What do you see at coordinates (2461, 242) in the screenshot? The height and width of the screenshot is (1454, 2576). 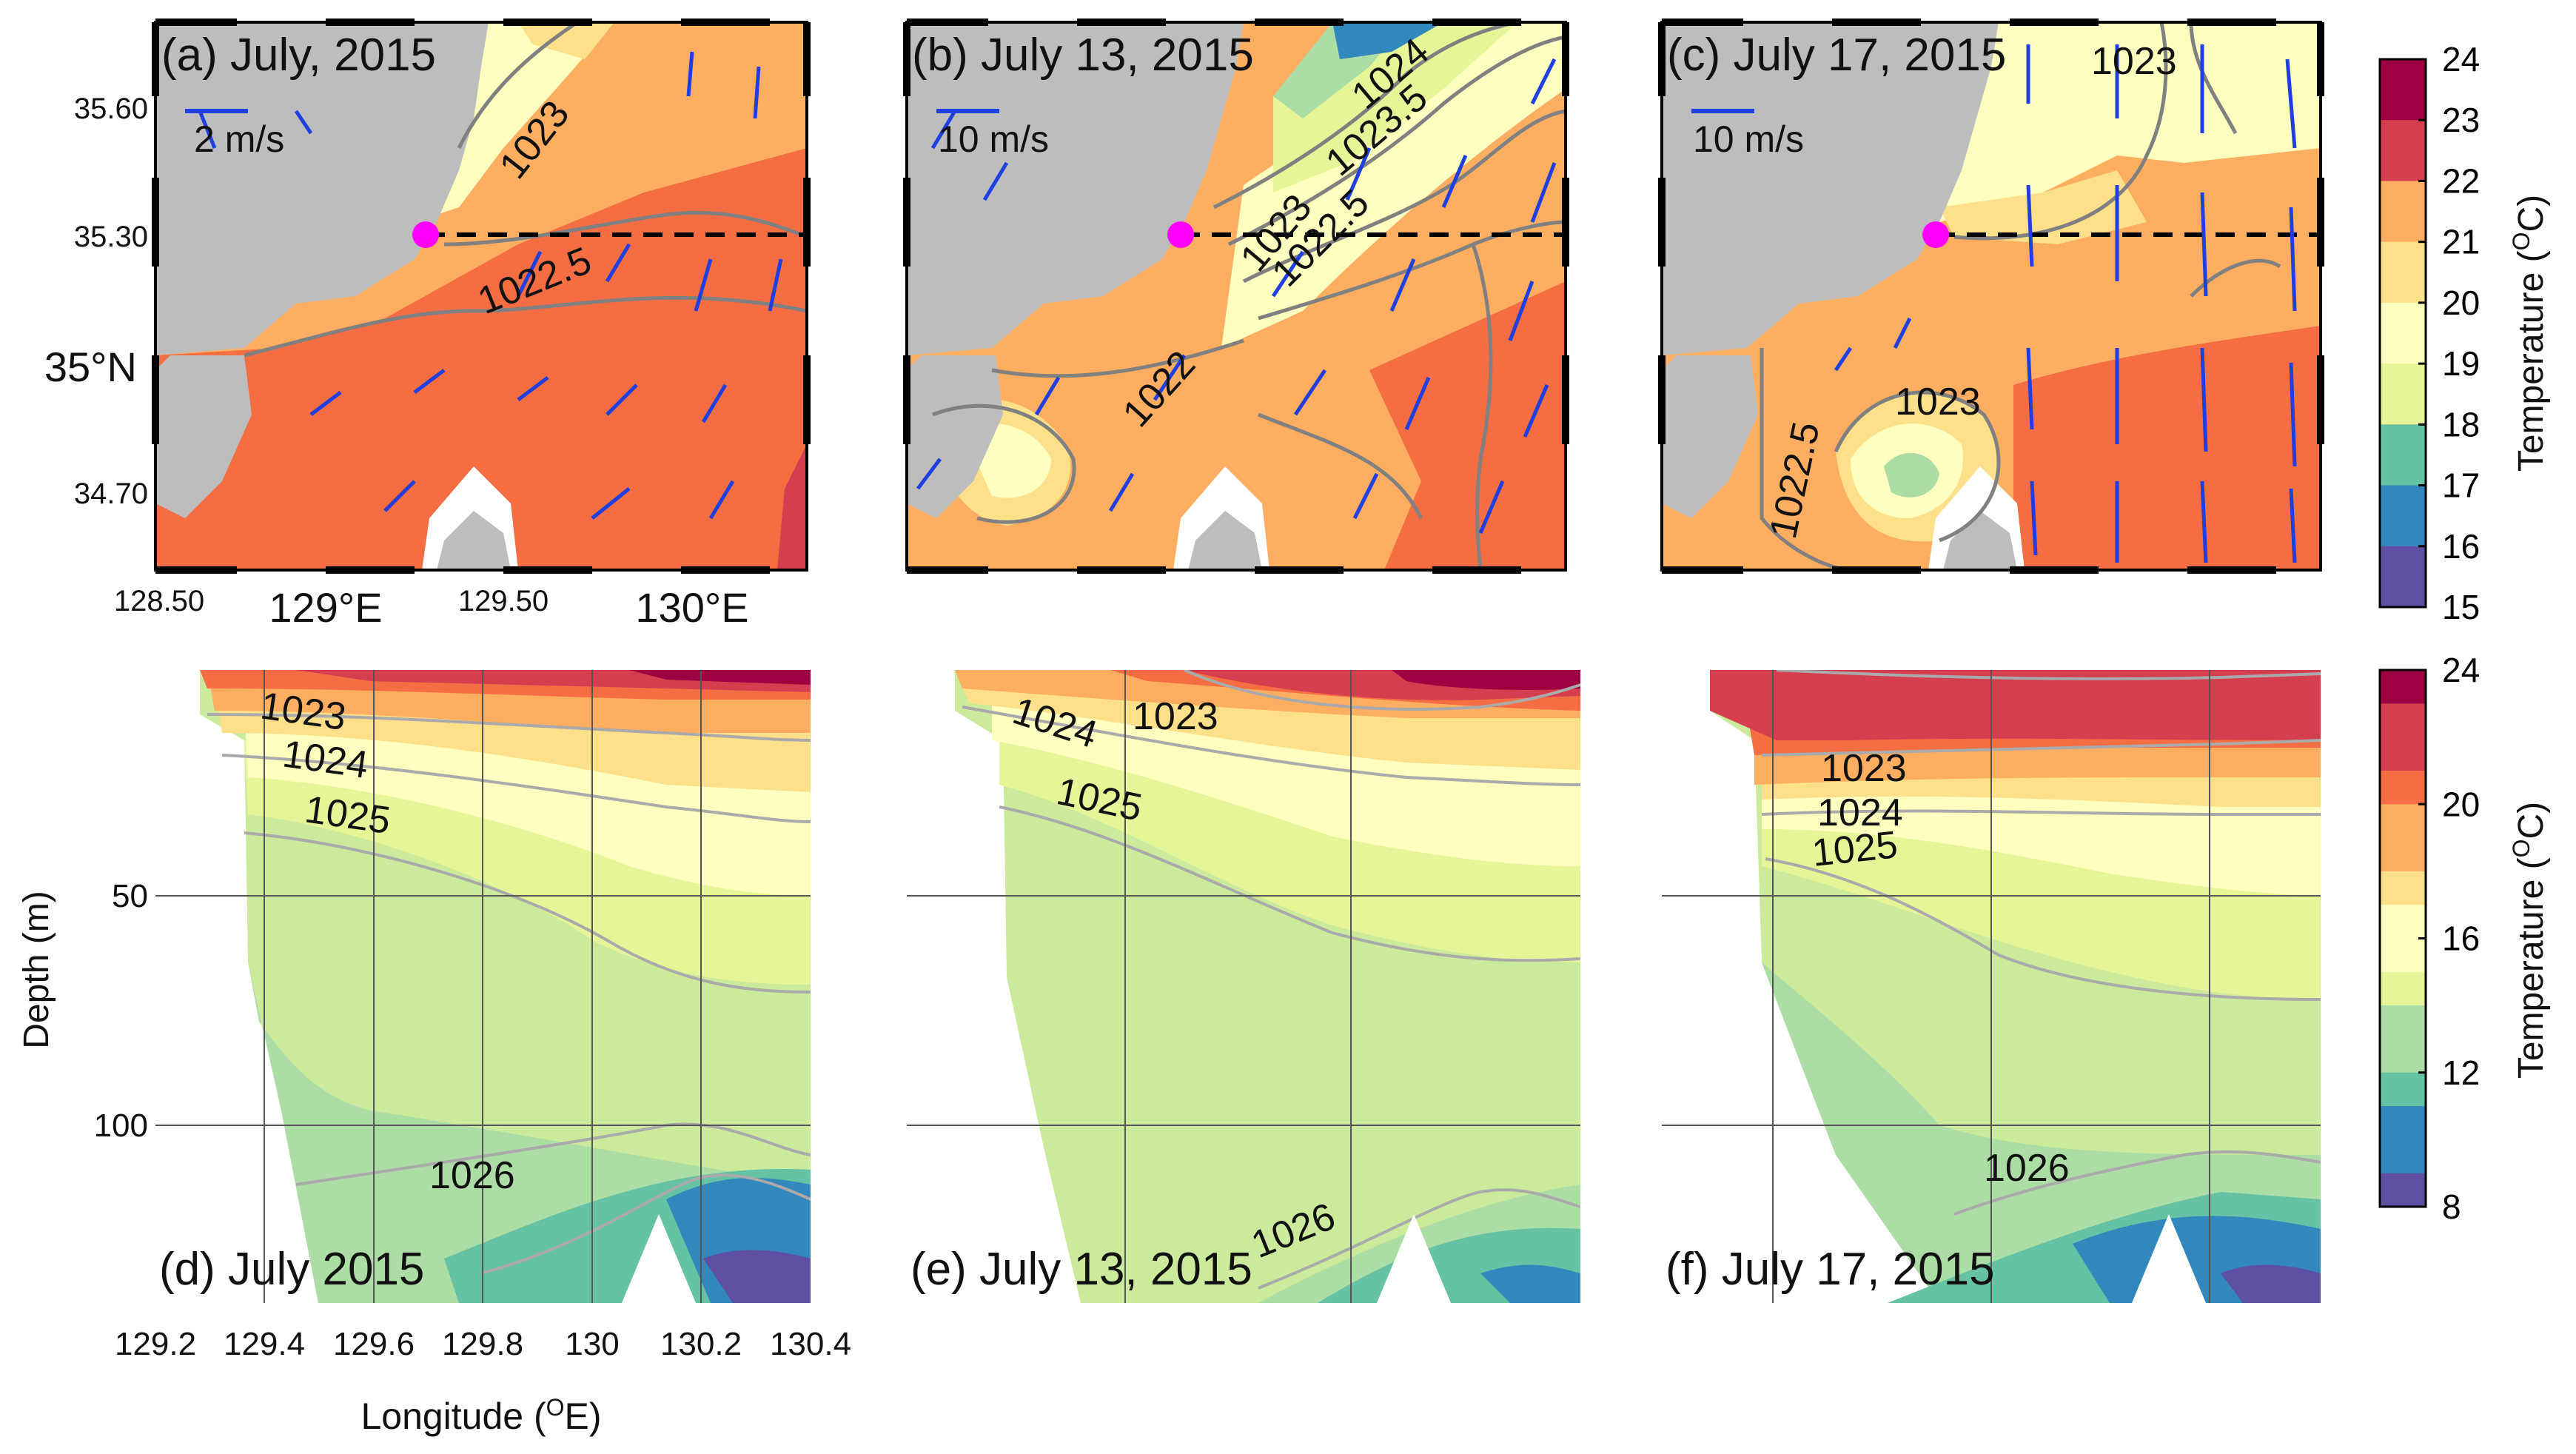 I see `colorbar-tick-label: 21` at bounding box center [2461, 242].